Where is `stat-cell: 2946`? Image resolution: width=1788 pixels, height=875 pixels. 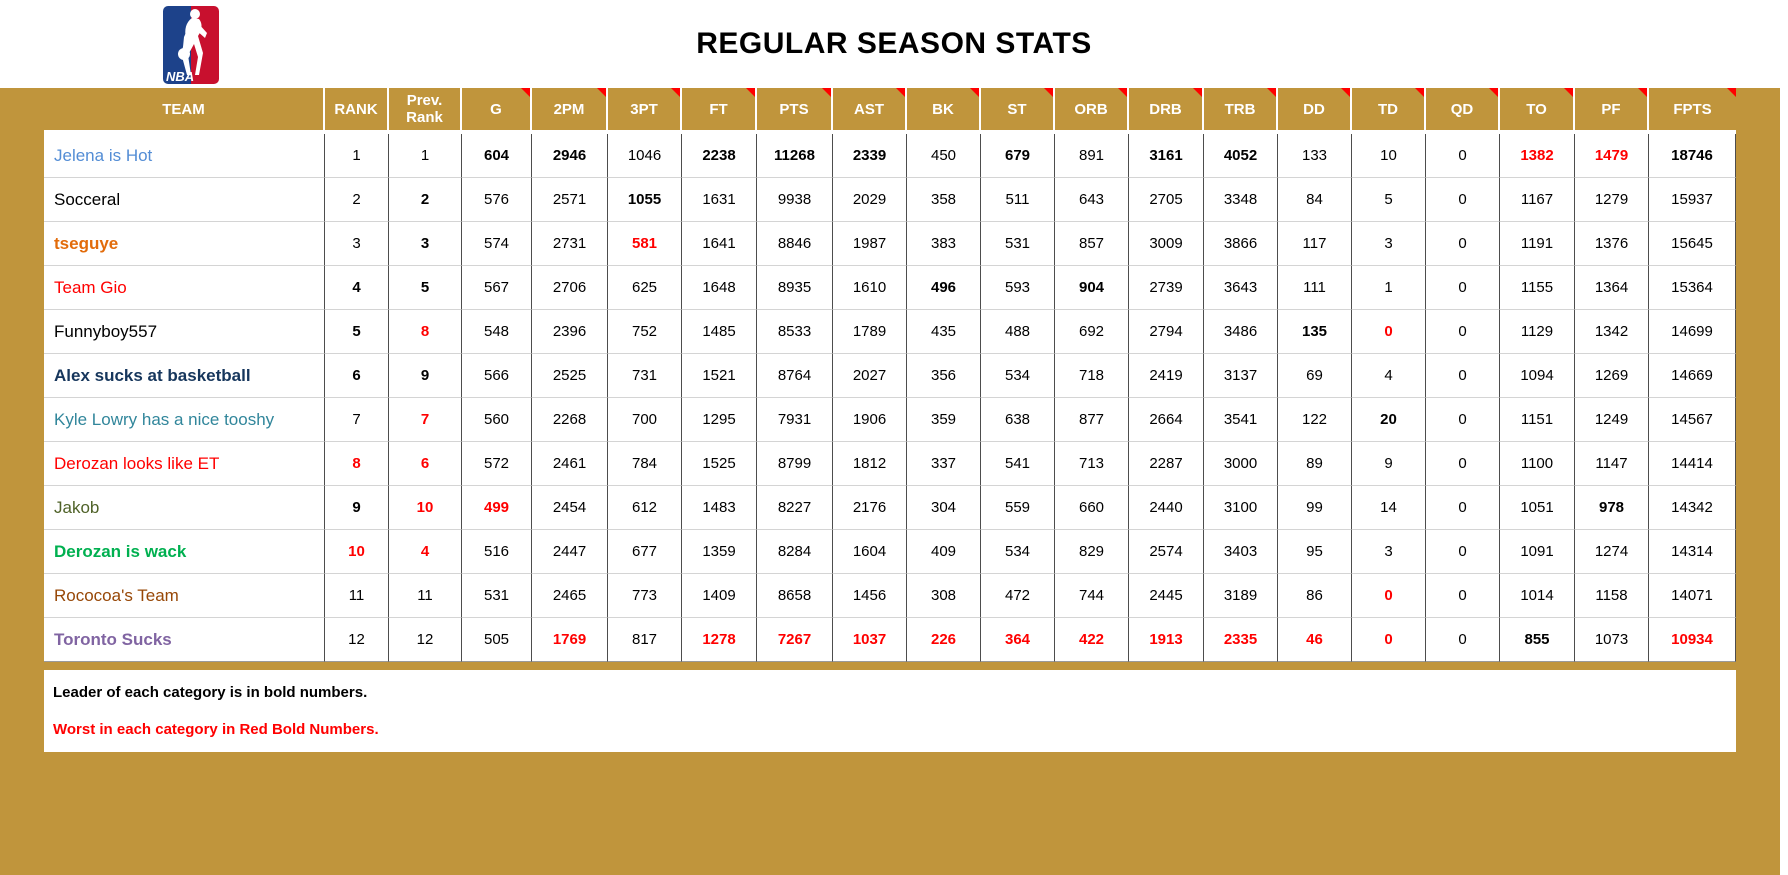
stat-cell: 2946 is located at coordinates (570, 156).